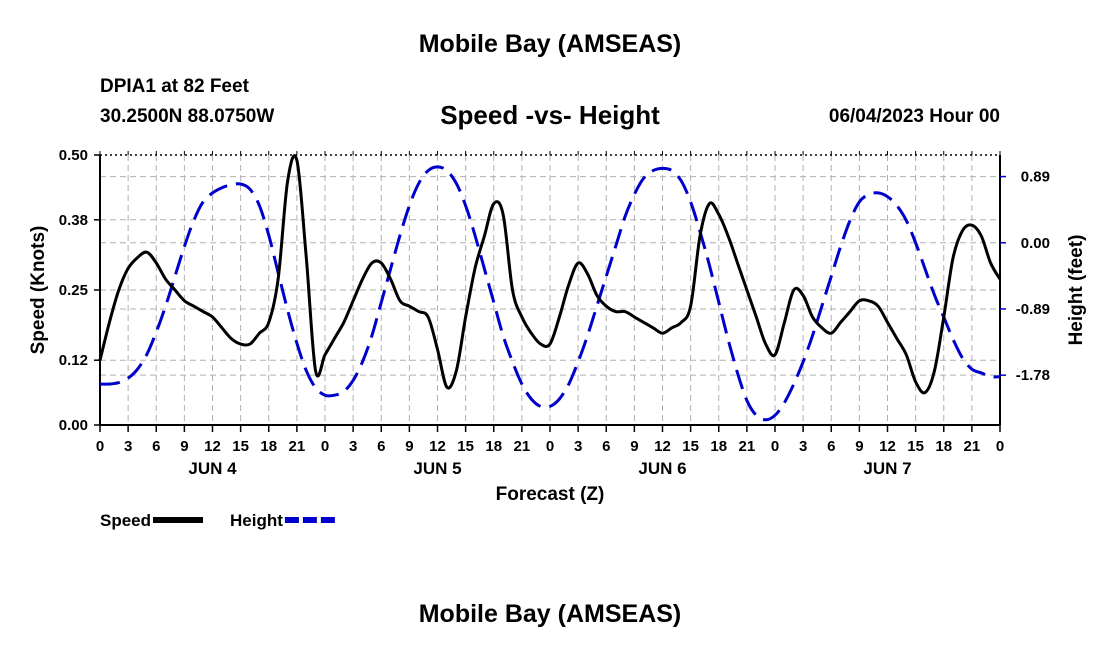 The height and width of the screenshot is (650, 1100). I want to click on y2-tick-label: 0.89, so click(1035, 177).